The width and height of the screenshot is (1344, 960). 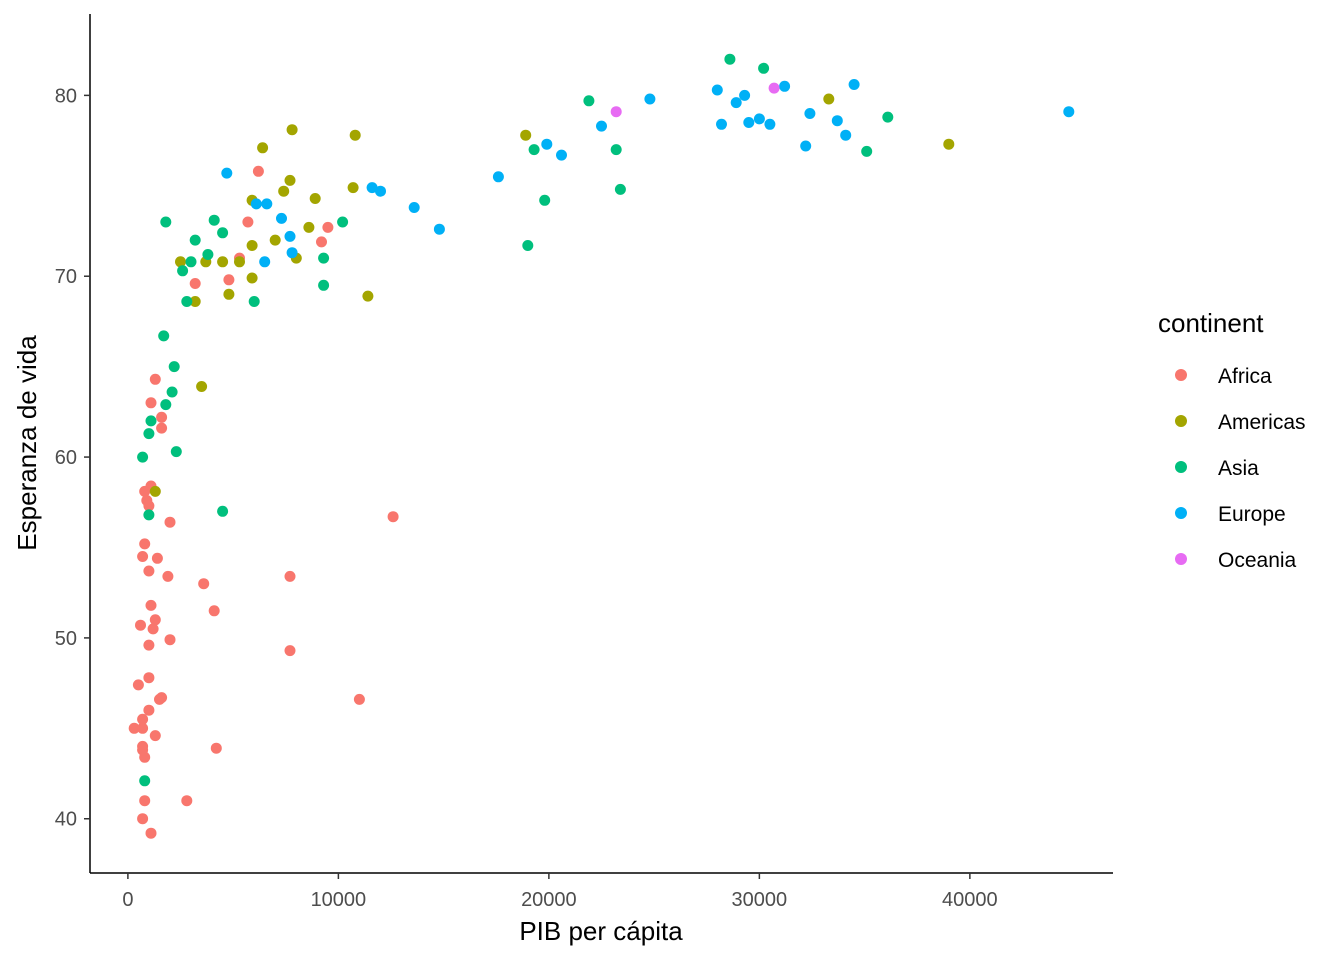 I want to click on point-oceania, so click(x=616, y=112).